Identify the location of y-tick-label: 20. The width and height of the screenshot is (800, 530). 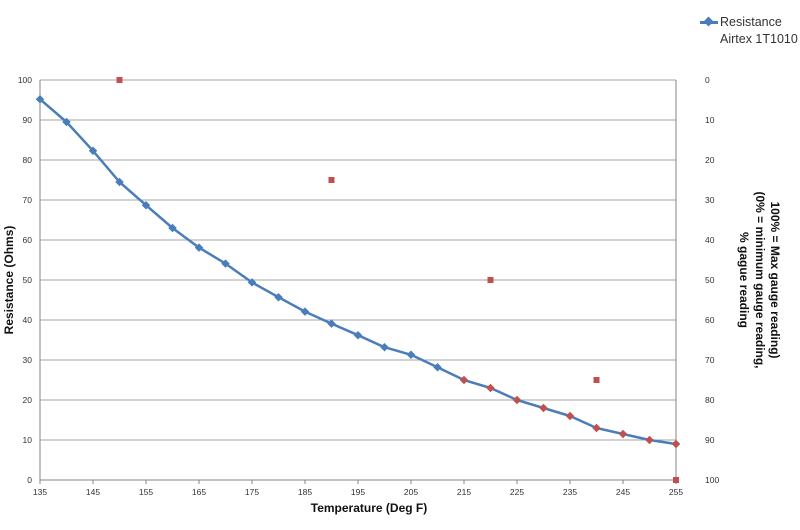
(28, 400).